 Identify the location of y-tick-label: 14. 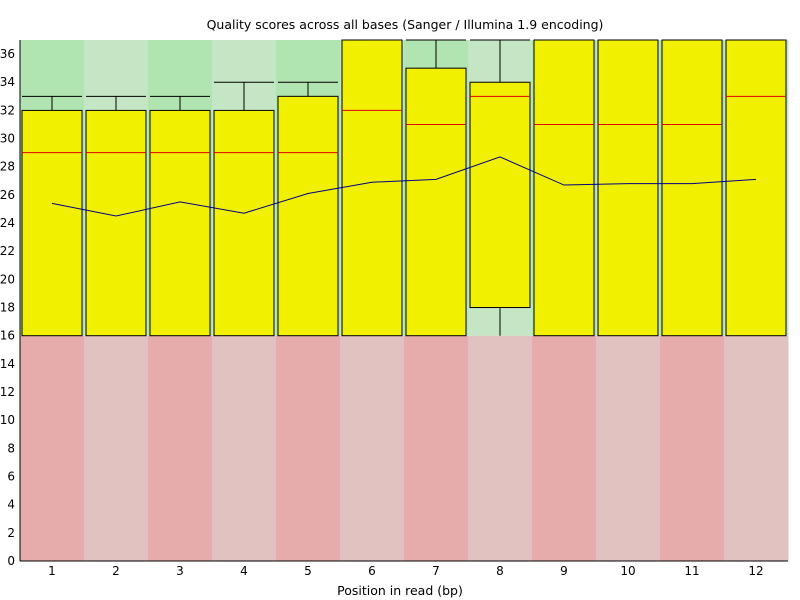
(7, 364).